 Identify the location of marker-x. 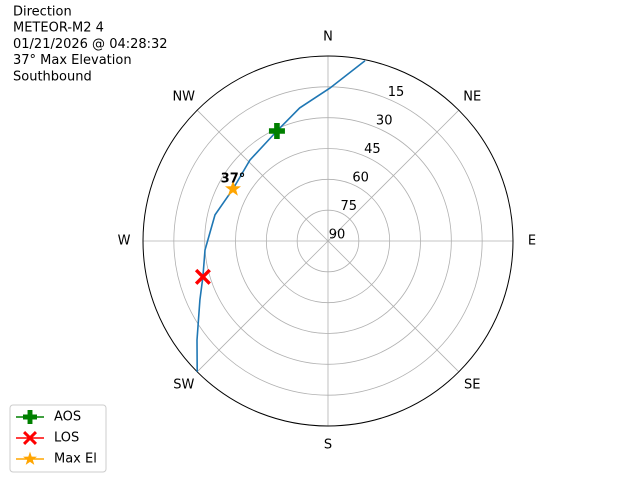
(202, 276).